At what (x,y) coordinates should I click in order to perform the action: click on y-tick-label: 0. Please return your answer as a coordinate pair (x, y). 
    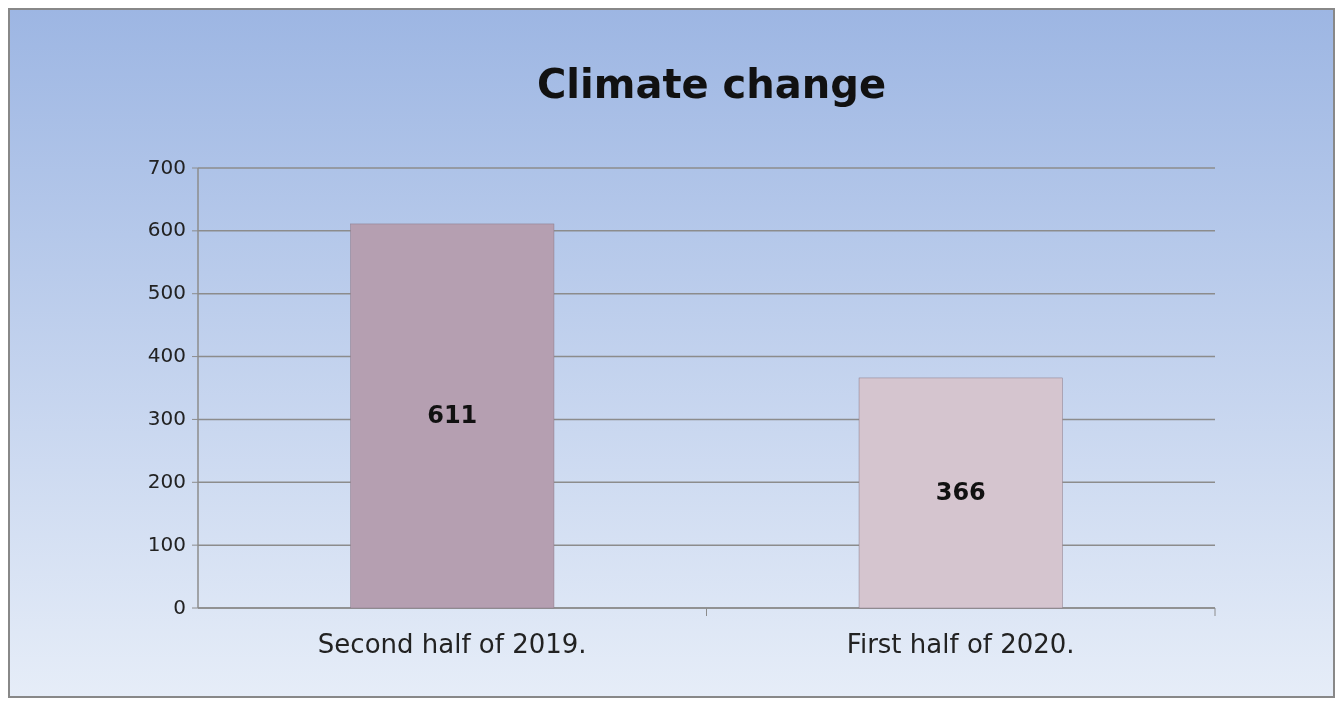
    Looking at the image, I should click on (179, 606).